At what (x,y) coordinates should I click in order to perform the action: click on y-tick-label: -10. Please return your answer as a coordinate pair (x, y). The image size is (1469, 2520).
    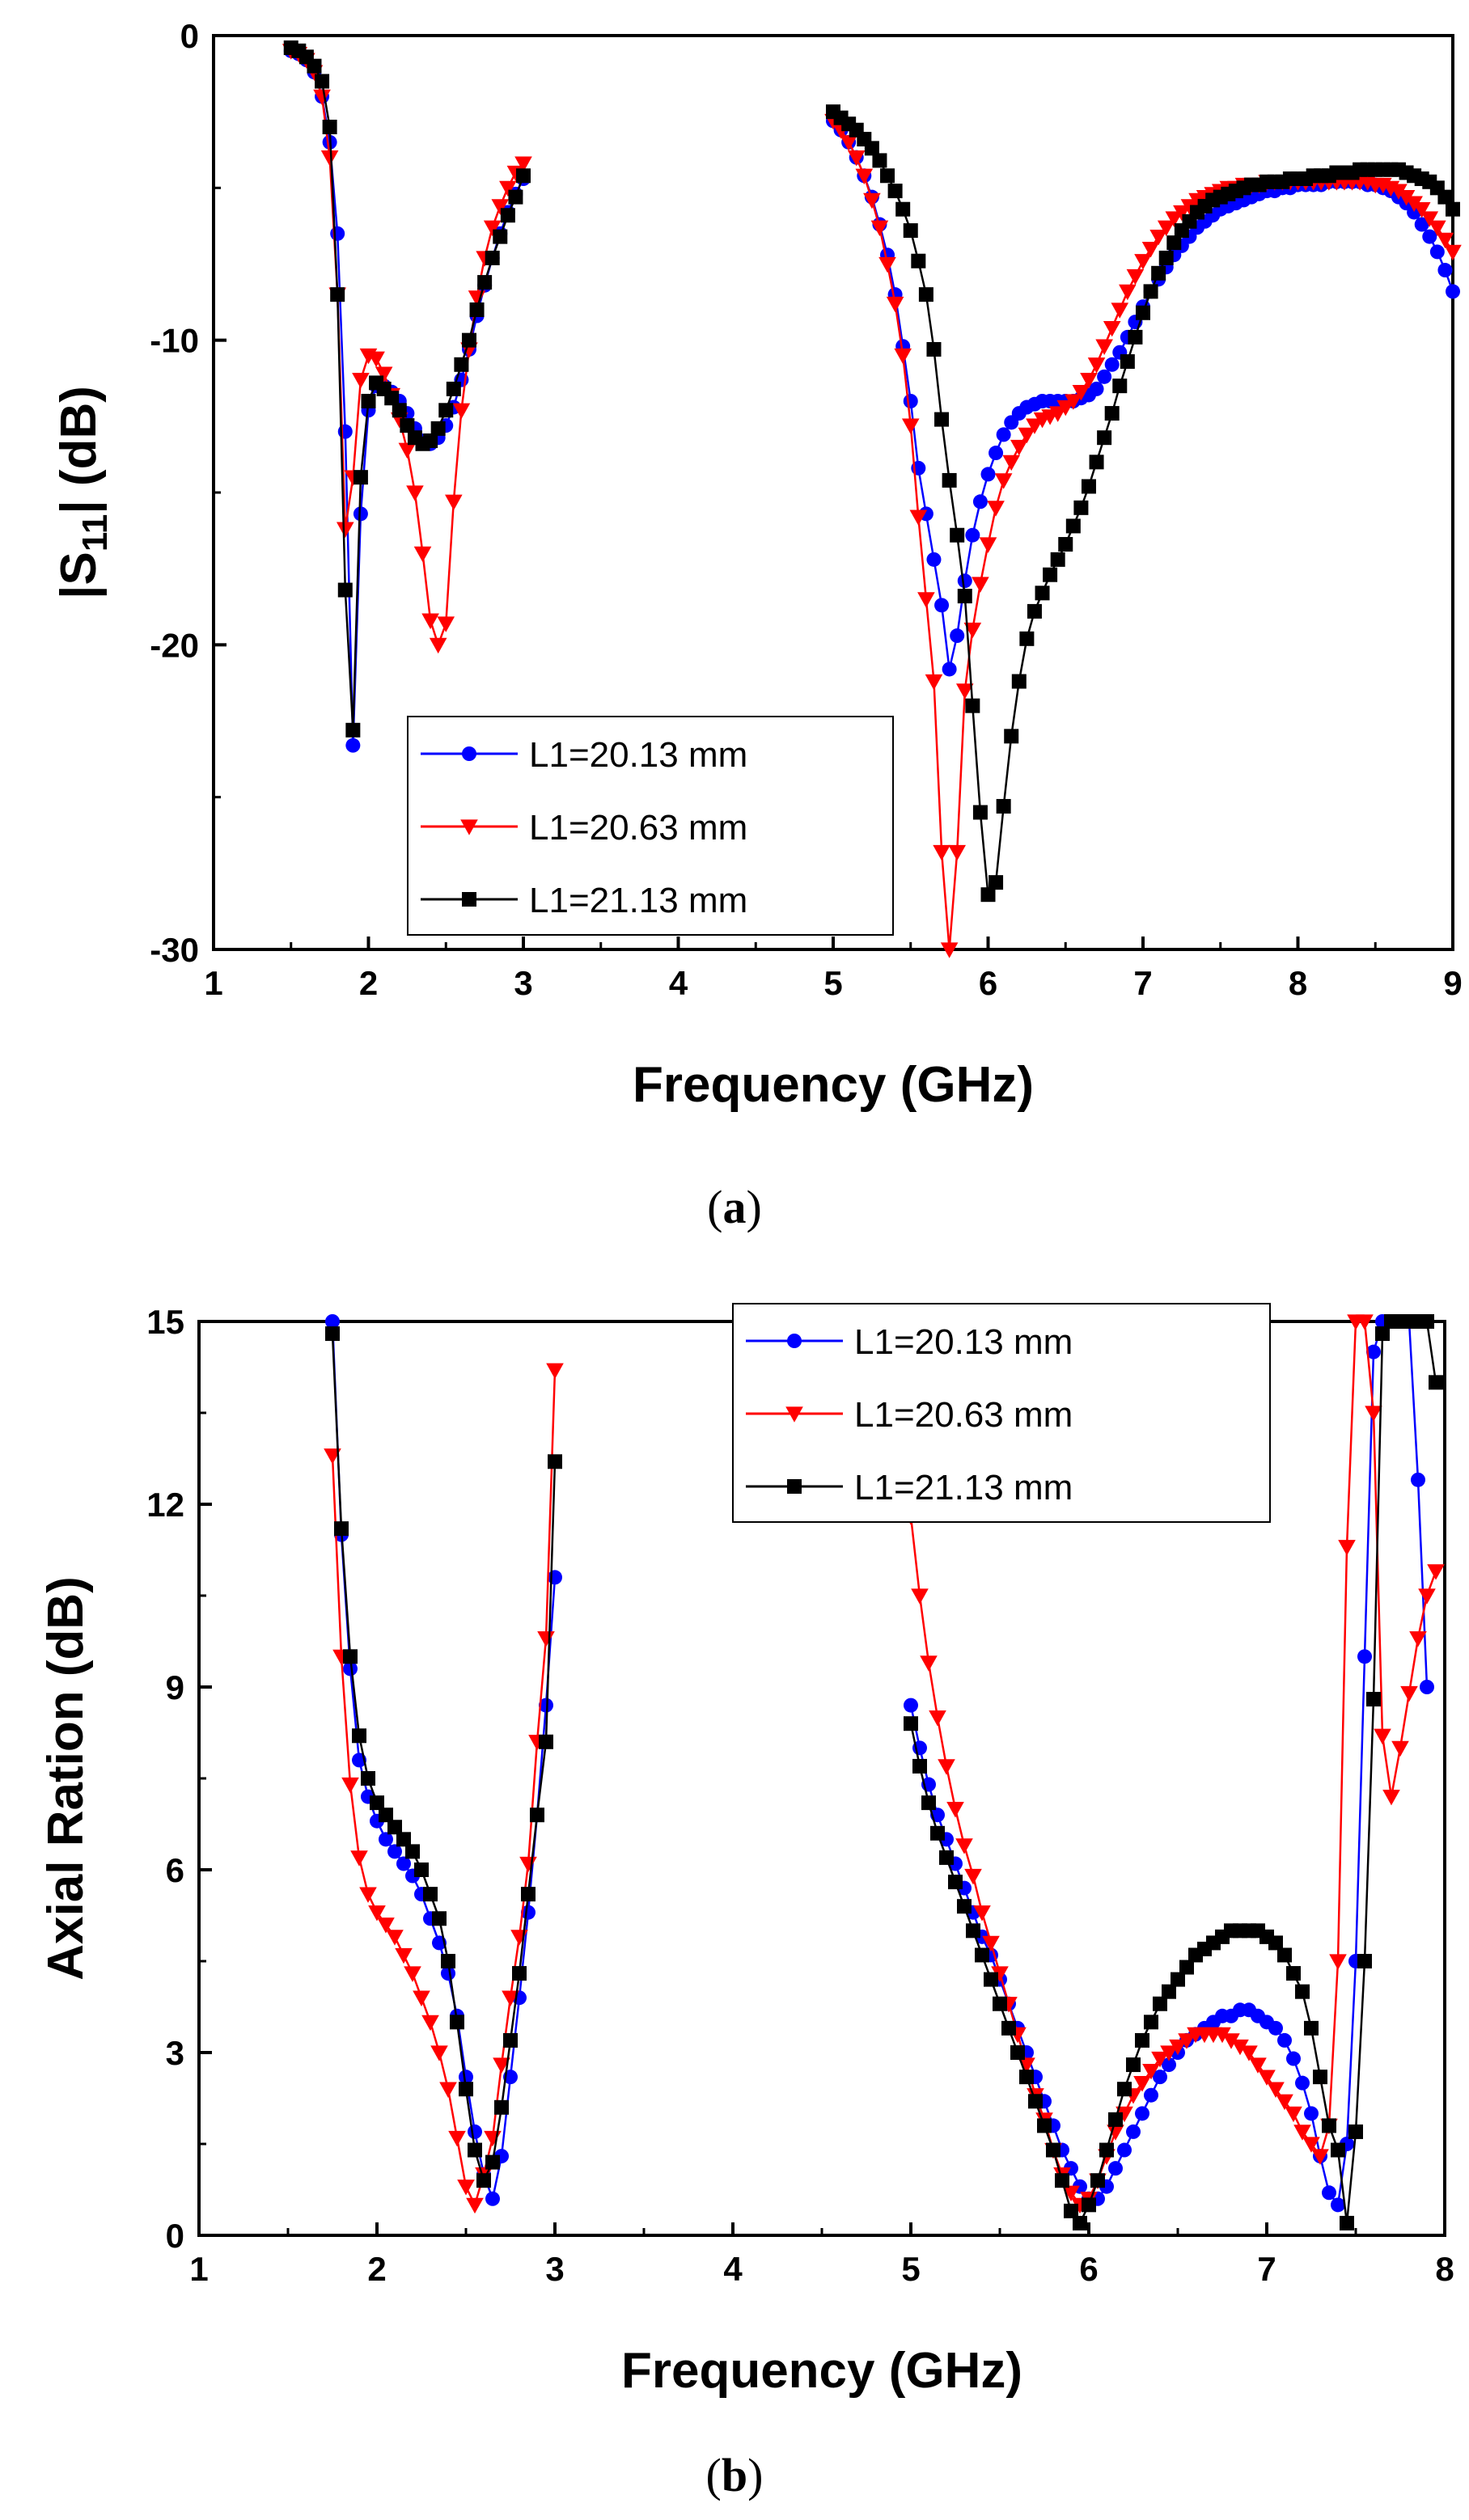
    Looking at the image, I should click on (174, 341).